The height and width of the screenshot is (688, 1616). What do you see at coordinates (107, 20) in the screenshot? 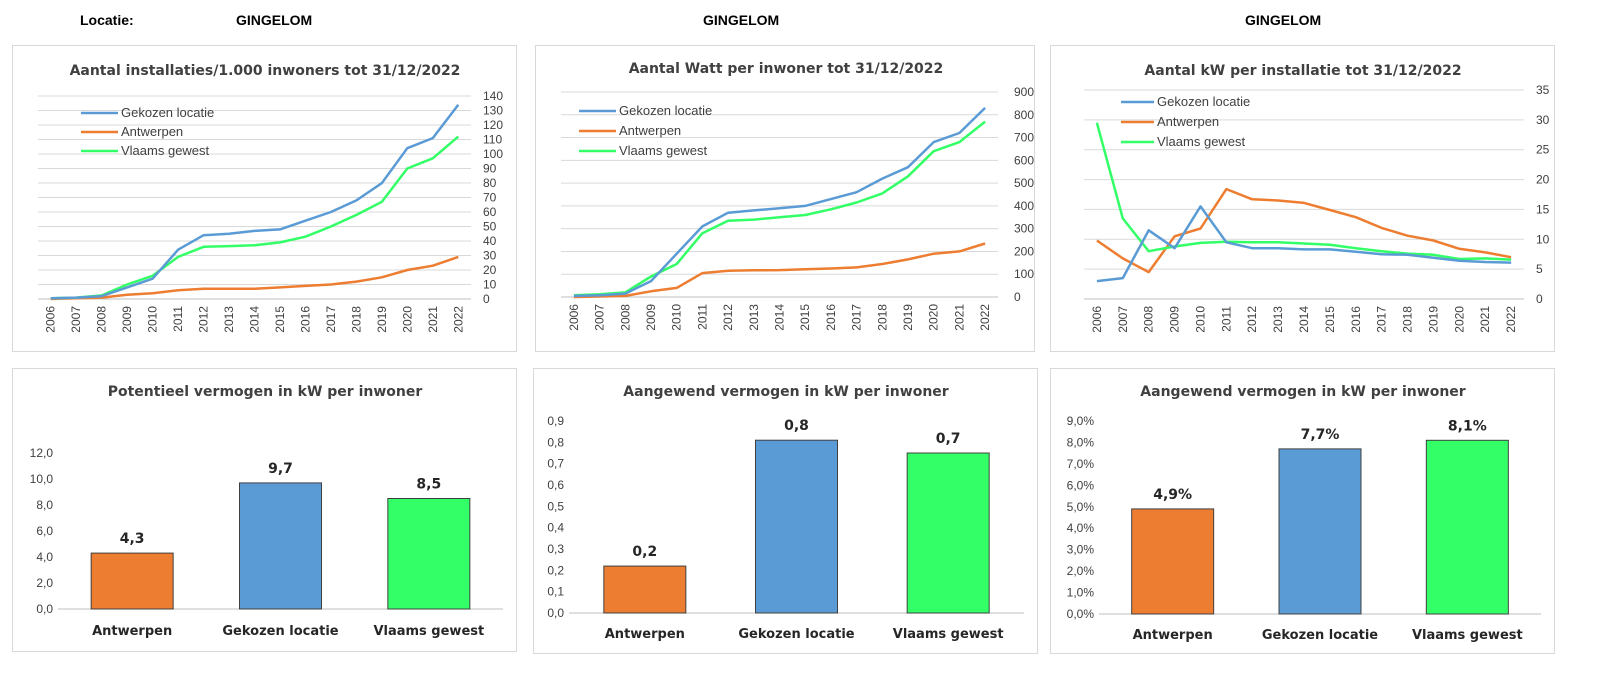
I see `location-label: Locatie:` at bounding box center [107, 20].